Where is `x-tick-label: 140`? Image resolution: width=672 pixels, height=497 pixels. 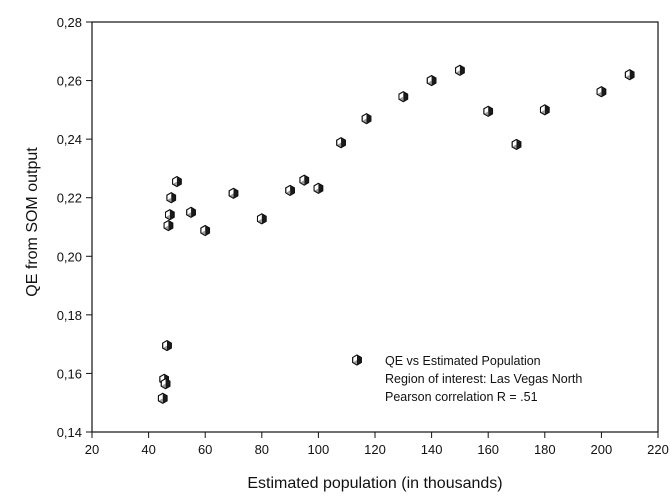
x-tick-label: 140 is located at coordinates (432, 449).